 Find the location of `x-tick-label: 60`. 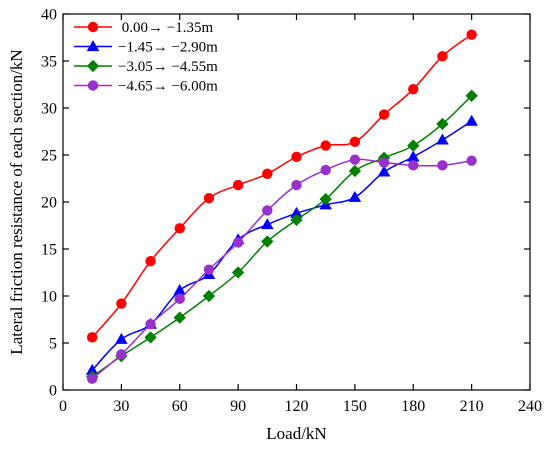

x-tick-label: 60 is located at coordinates (180, 406).